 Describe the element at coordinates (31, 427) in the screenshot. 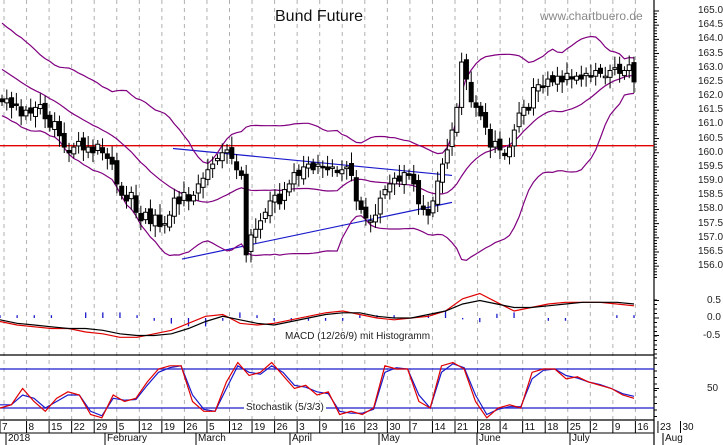

I see `x-tick-label: 8` at that location.